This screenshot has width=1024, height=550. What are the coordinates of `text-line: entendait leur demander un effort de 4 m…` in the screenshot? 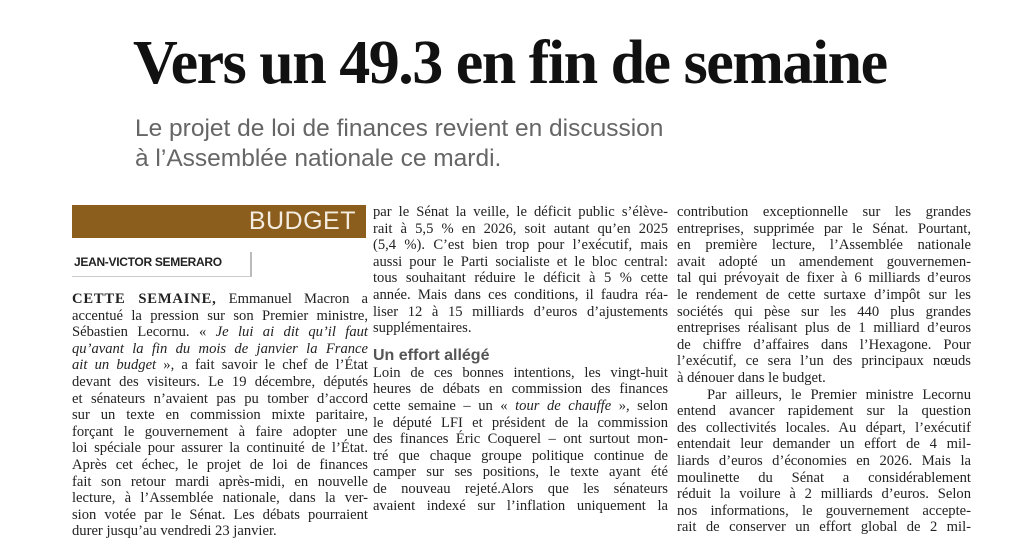 It's located at (824, 444).